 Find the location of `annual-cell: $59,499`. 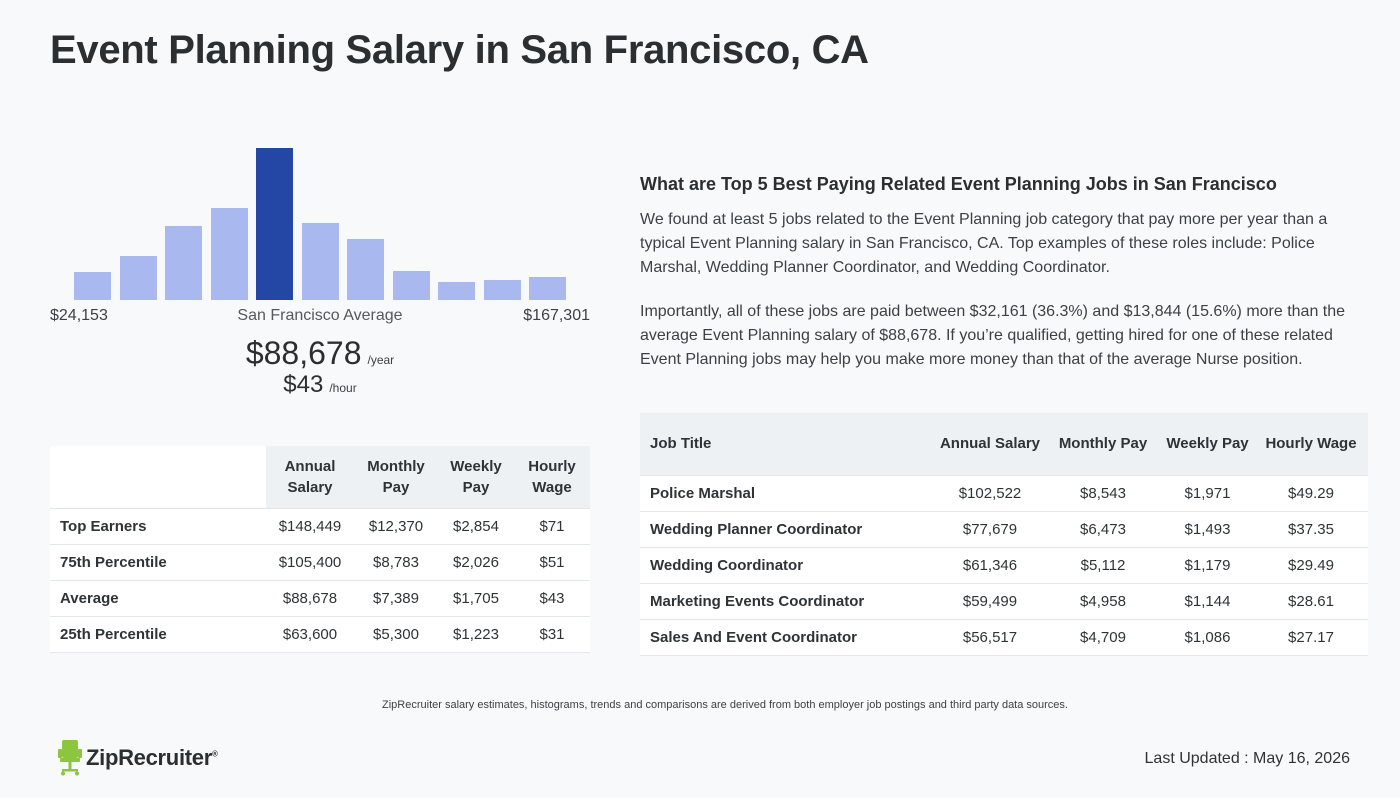

annual-cell: $59,499 is located at coordinates (990, 601).